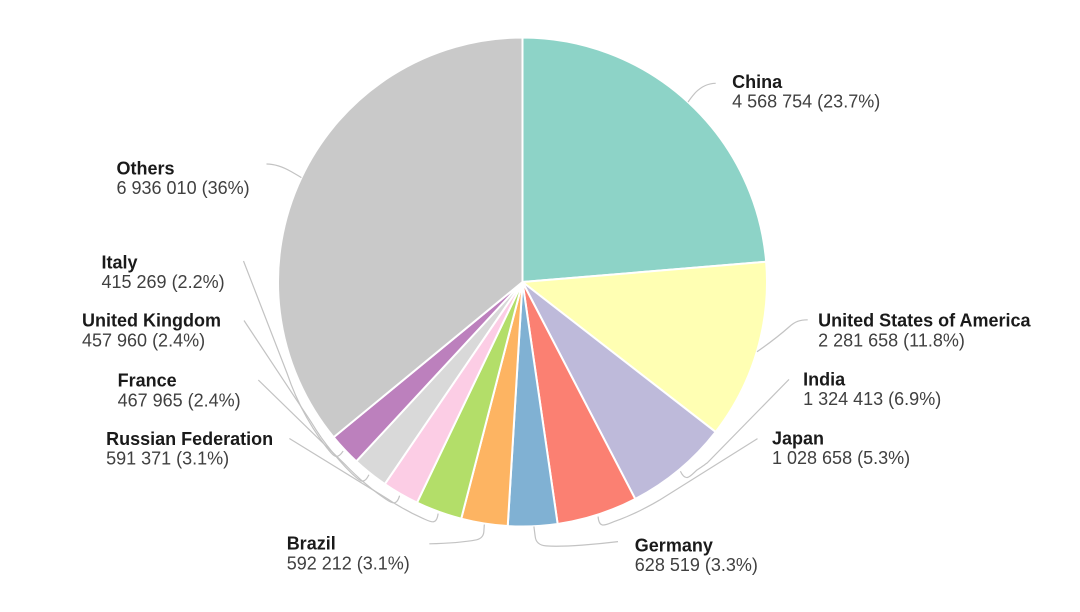 The image size is (1080, 612). What do you see at coordinates (798, 439) in the screenshot?
I see `svg-text: Japan` at bounding box center [798, 439].